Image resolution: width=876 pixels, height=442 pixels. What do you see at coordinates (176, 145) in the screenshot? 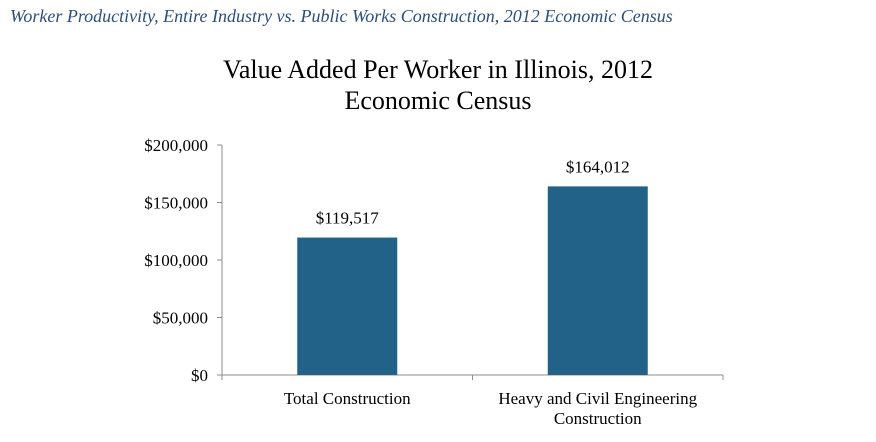
I see `y-tick-label: $200,000` at bounding box center [176, 145].